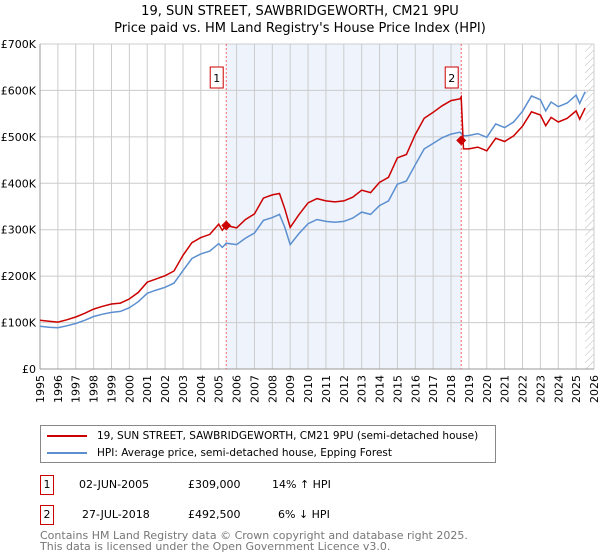 Image resolution: width=600 pixels, height=560 pixels. I want to click on x-tick-label: 1998, so click(94, 389).